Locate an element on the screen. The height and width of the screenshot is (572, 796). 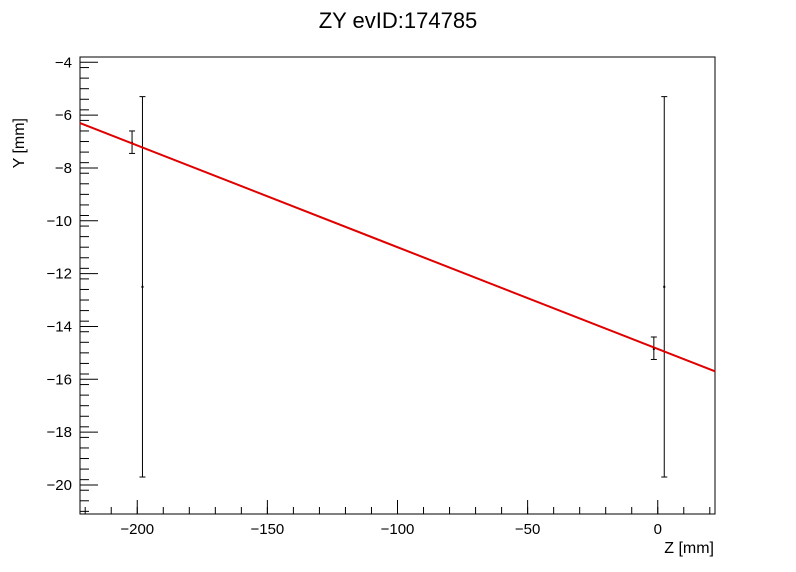
x-axis-ticks: −200 −150 −100 −50 0 is located at coordinates (397, 519).